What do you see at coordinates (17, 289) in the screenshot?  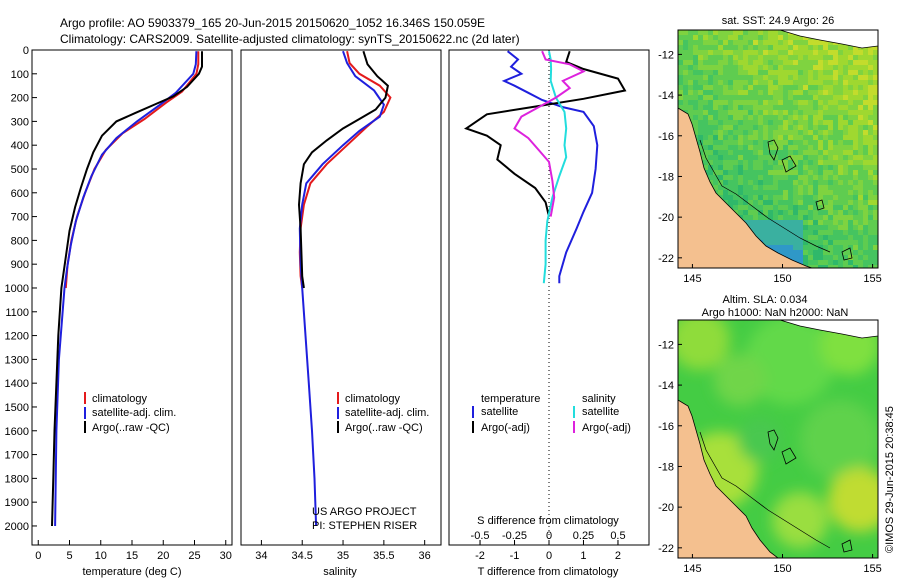 I see `y-tick-label: 1000` at bounding box center [17, 289].